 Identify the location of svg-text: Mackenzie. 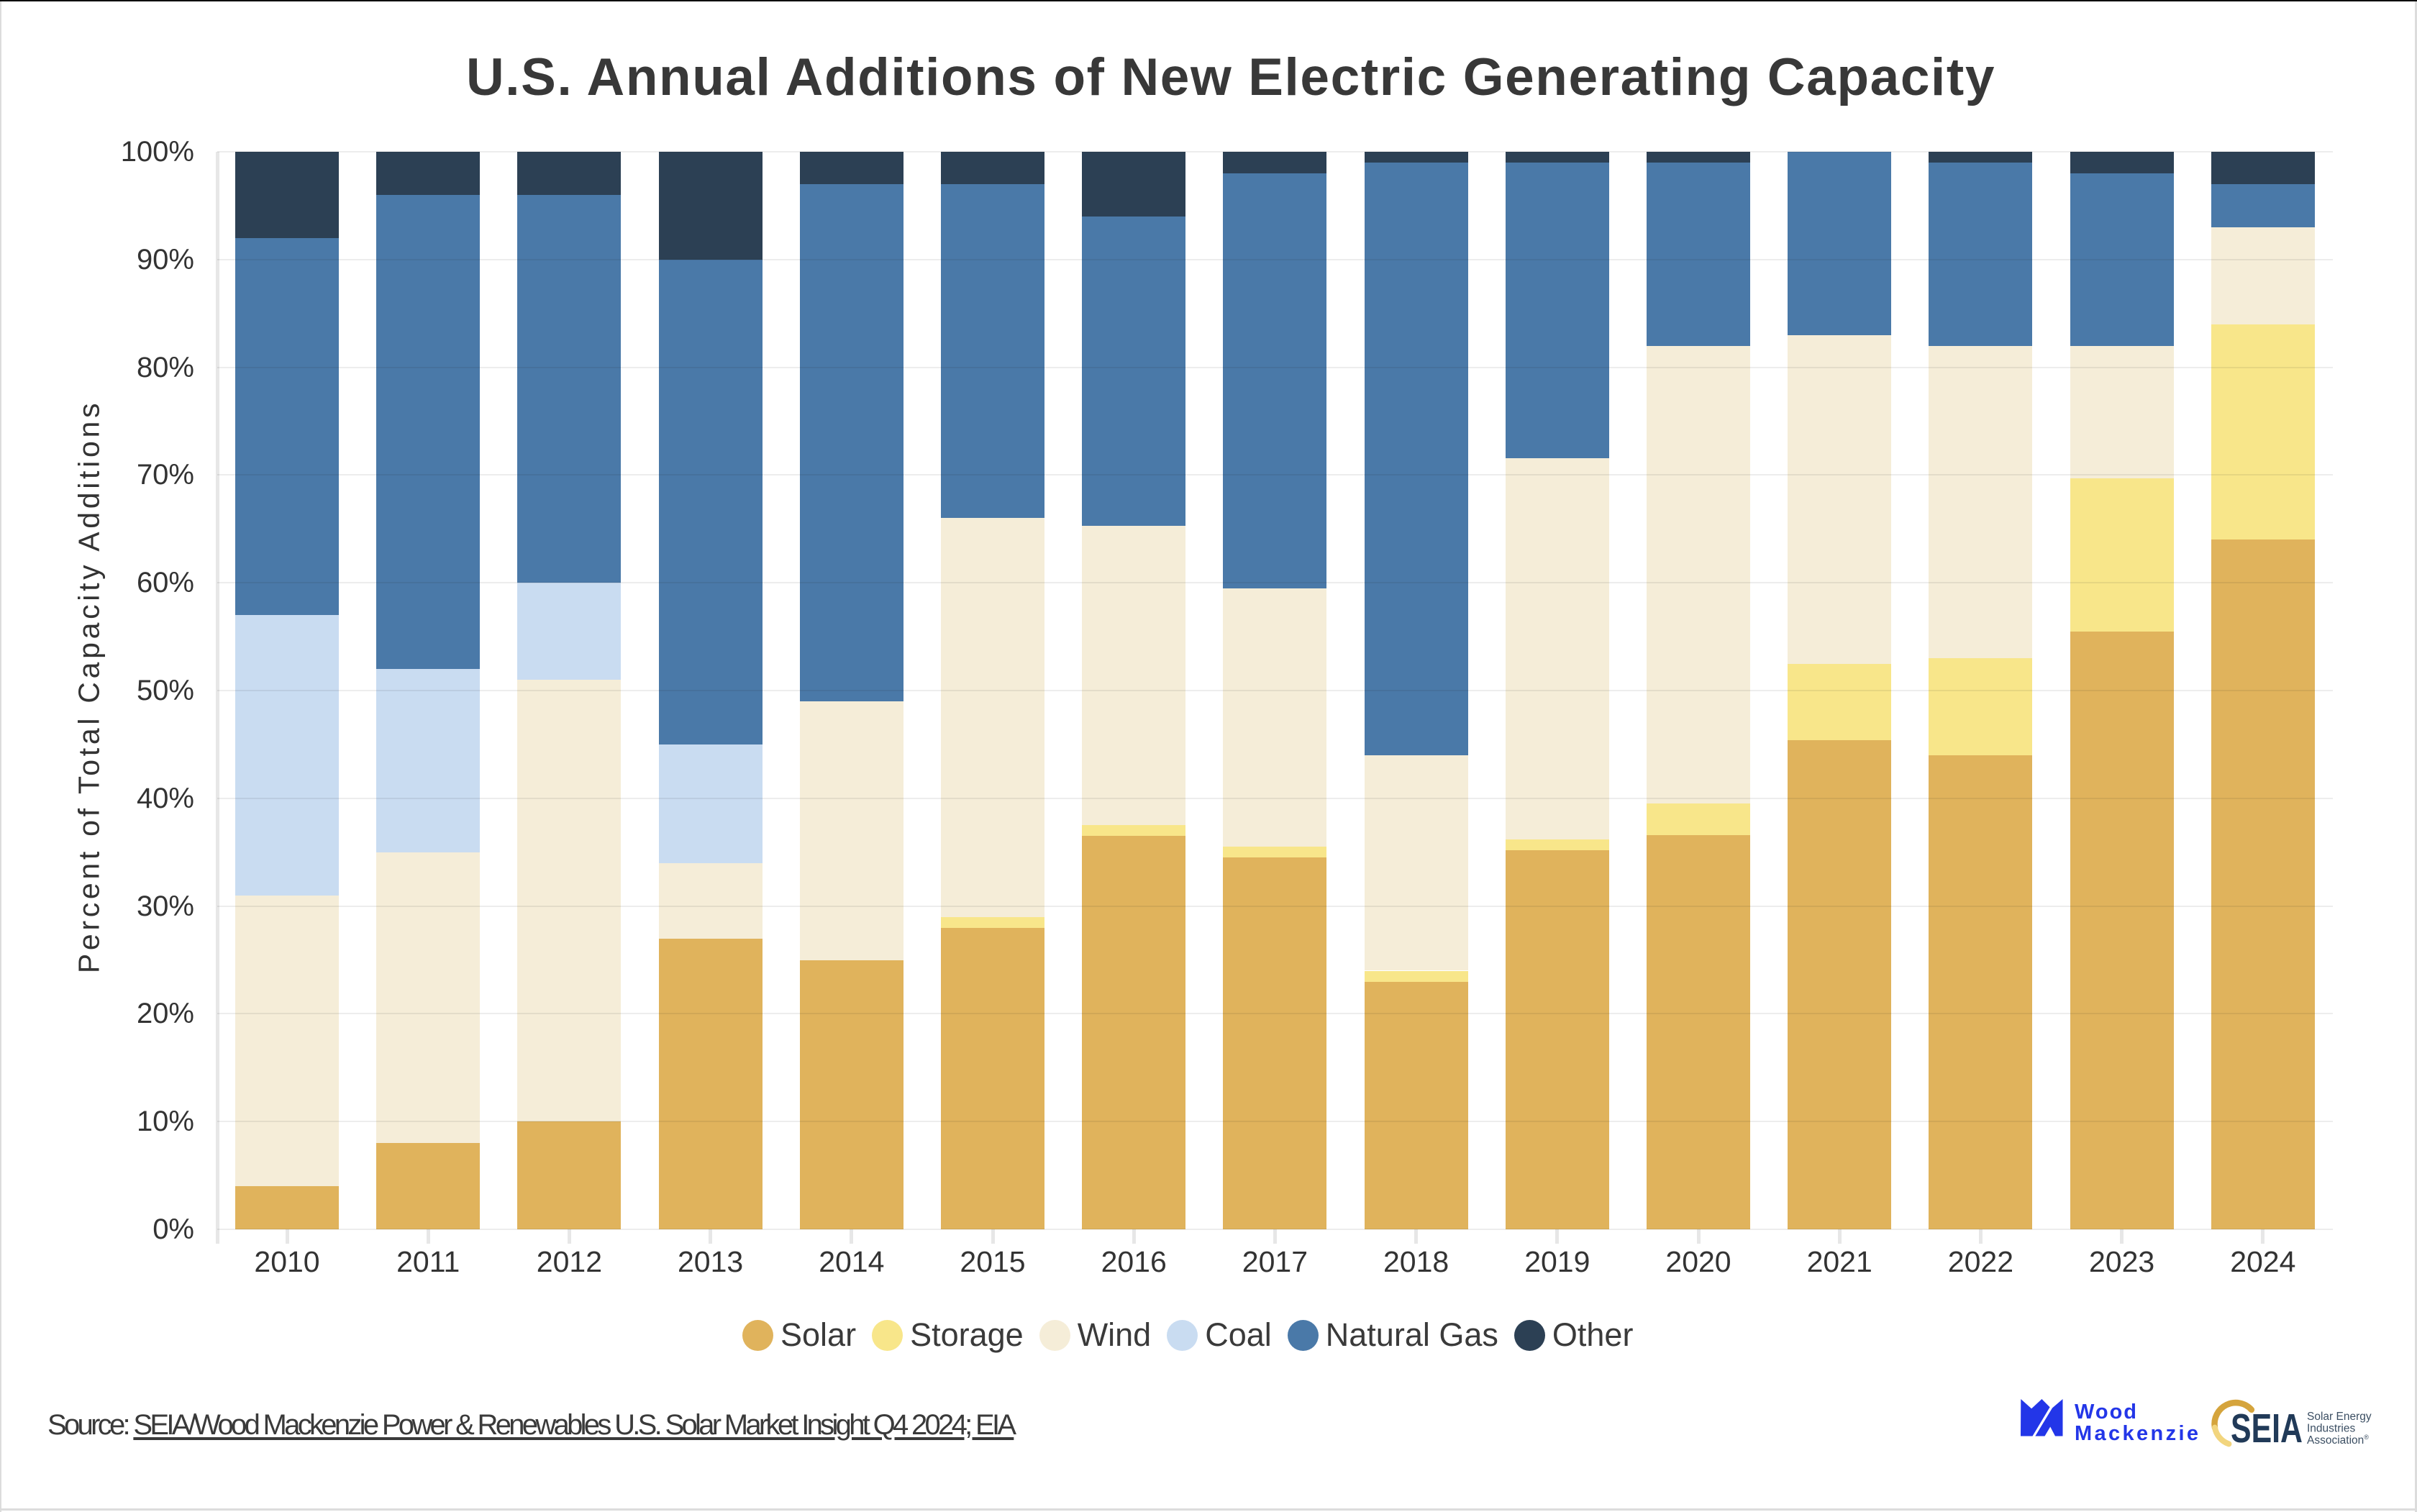
(2136, 1433).